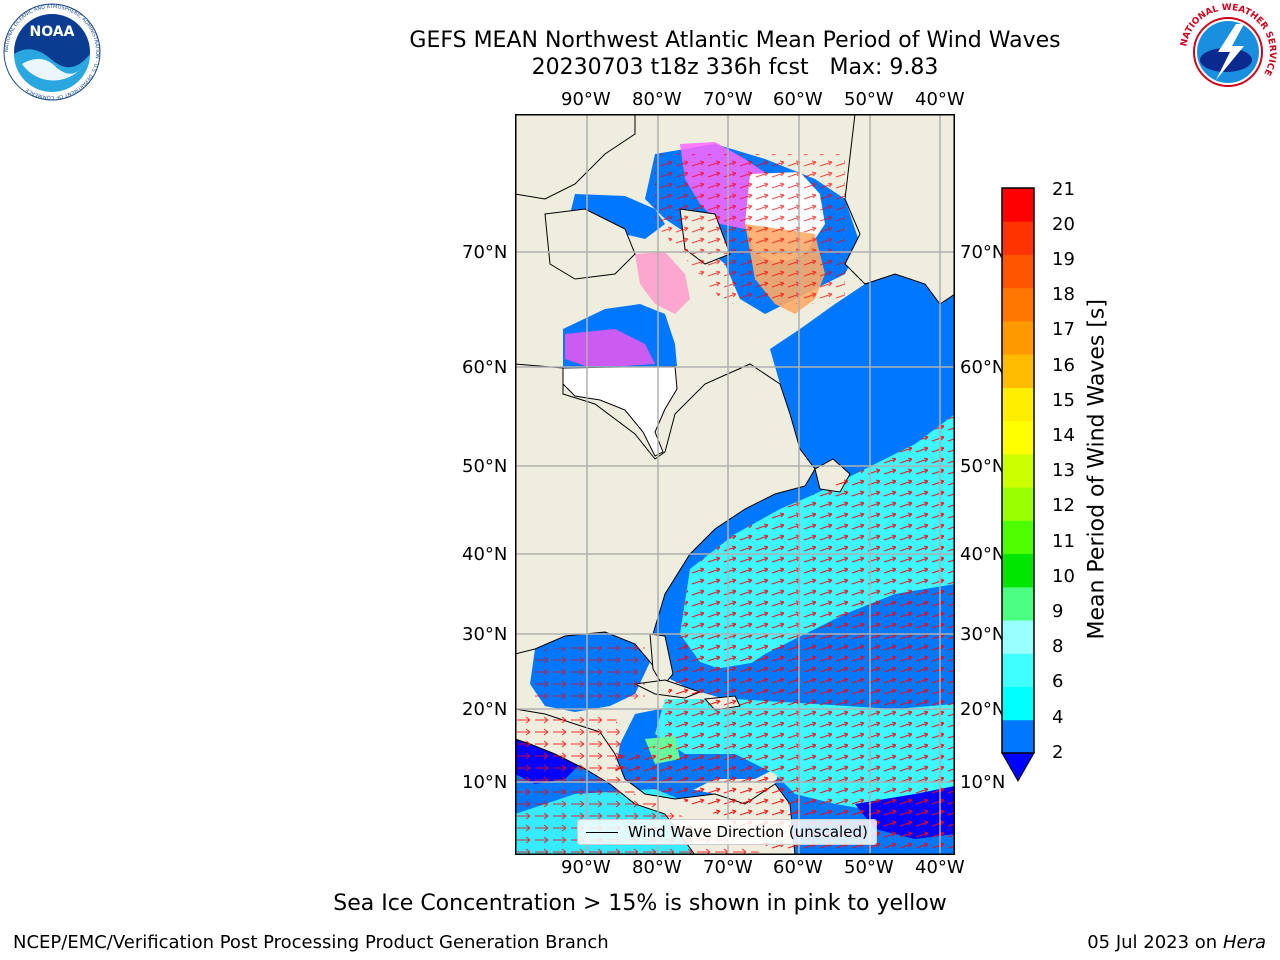 The height and width of the screenshot is (960, 1280). What do you see at coordinates (940, 99) in the screenshot?
I see `lon-label-40w-top: 40°W` at bounding box center [940, 99].